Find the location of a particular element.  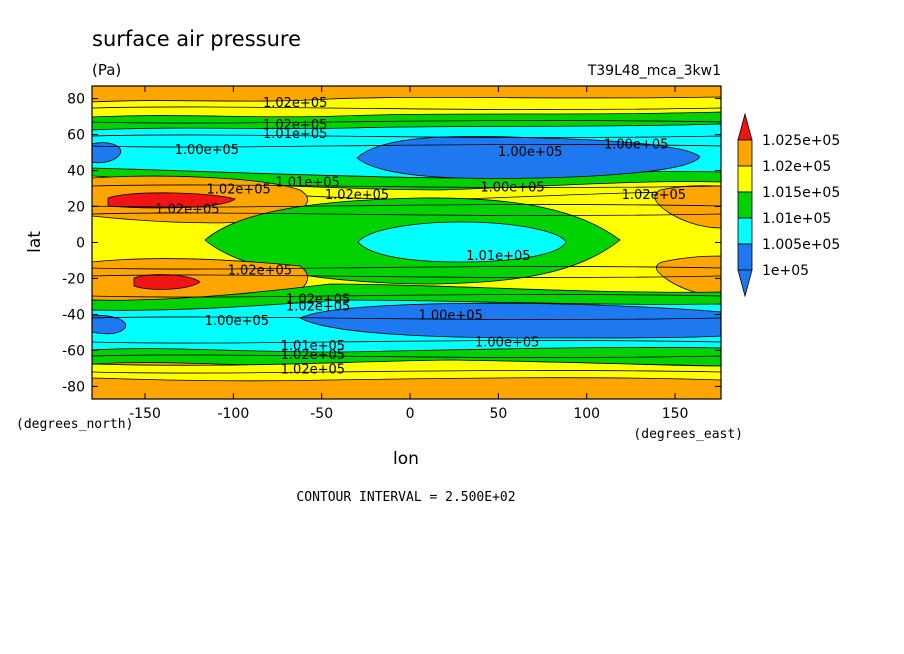

low-blue-north-east is located at coordinates (528, 157).